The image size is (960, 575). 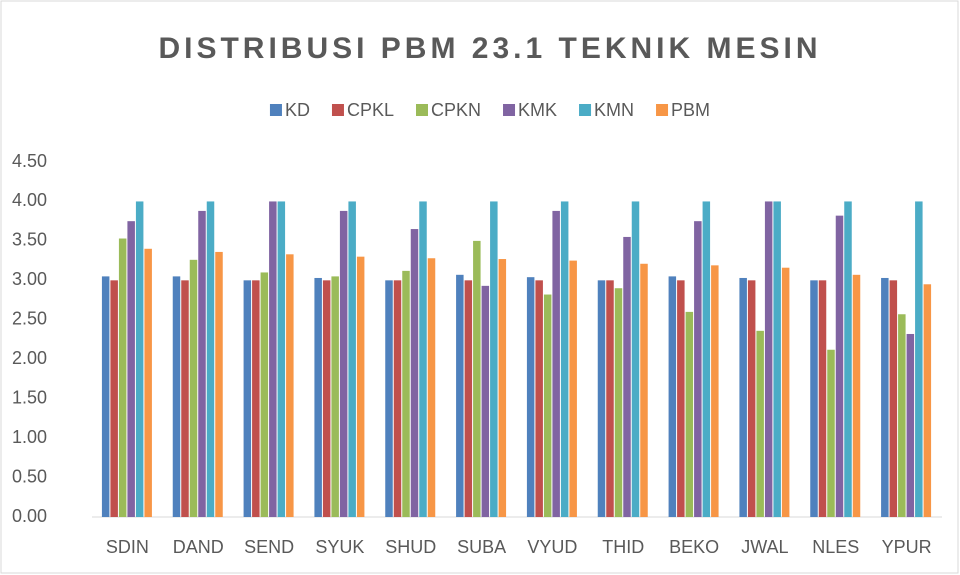 What do you see at coordinates (29, 319) in the screenshot?
I see `y-tick-label: 2.50` at bounding box center [29, 319].